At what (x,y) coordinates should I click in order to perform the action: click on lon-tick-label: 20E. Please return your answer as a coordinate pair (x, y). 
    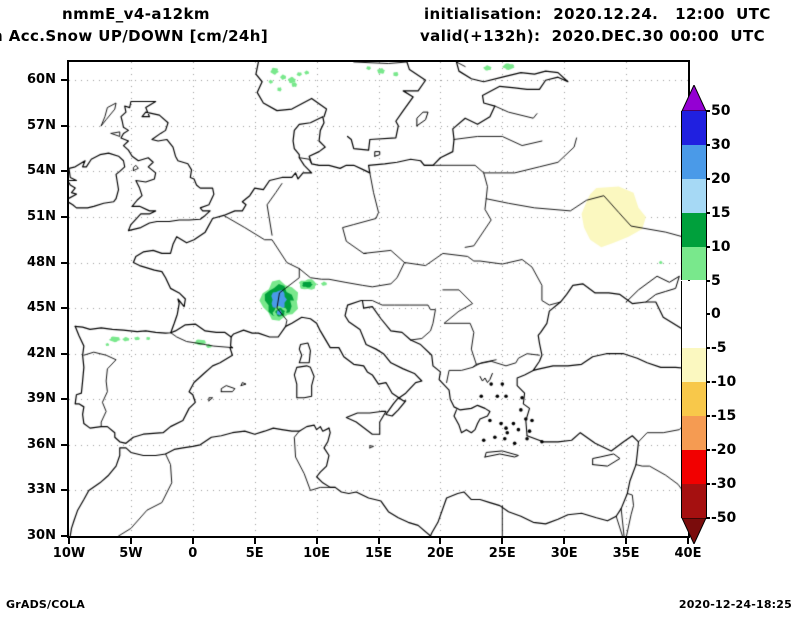
    Looking at the image, I should click on (440, 553).